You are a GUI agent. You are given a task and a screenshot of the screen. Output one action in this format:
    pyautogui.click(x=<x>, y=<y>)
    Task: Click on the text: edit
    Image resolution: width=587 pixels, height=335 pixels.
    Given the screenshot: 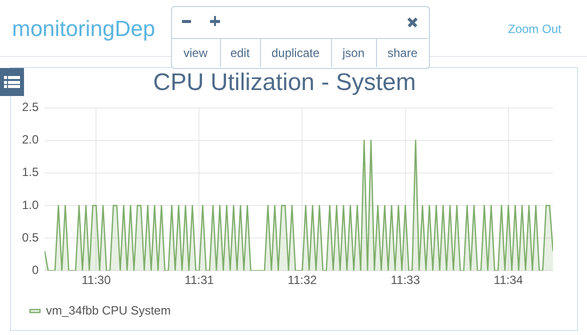 What is the action you would take?
    pyautogui.click(x=240, y=53)
    